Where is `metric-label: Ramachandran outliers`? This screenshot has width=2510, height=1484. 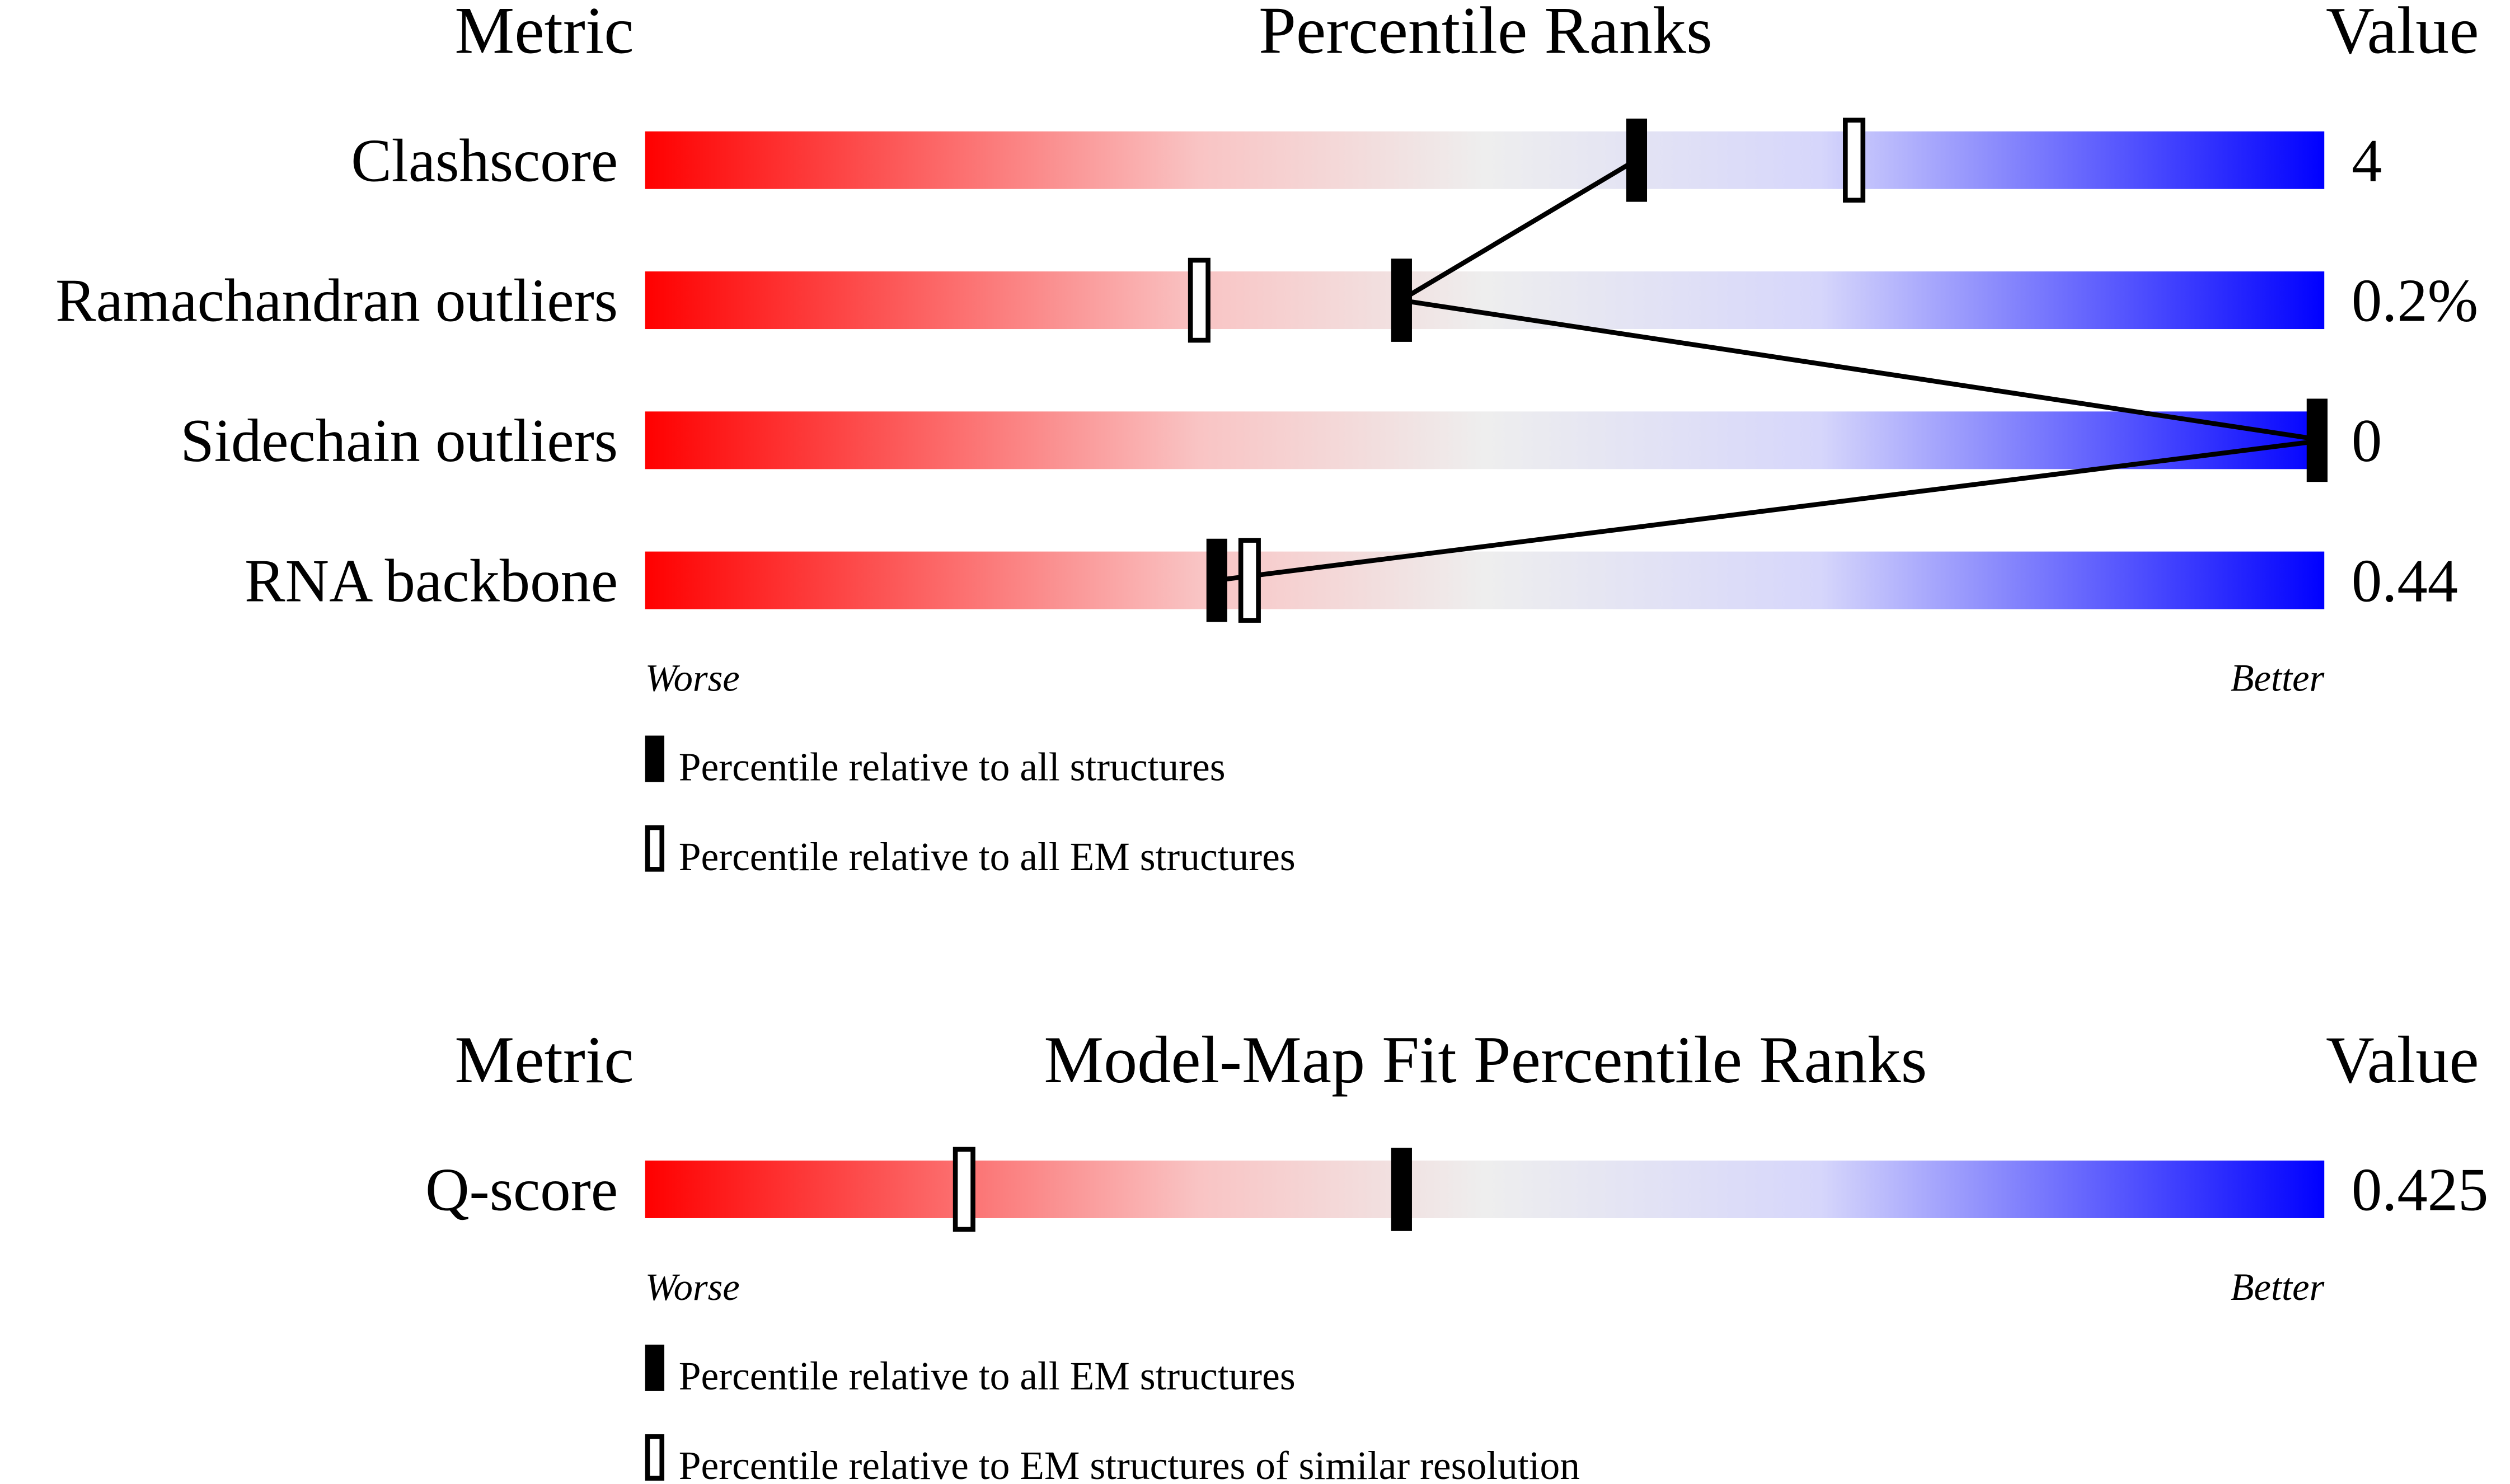
metric-label: Ramachandran outliers is located at coordinates (336, 301).